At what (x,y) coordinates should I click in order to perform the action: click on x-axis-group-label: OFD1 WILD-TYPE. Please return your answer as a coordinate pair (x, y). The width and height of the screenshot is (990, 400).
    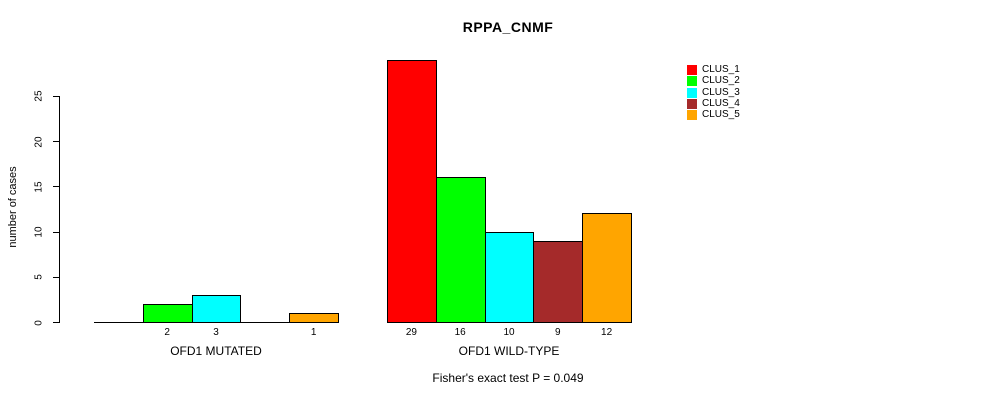
    Looking at the image, I should click on (509, 351).